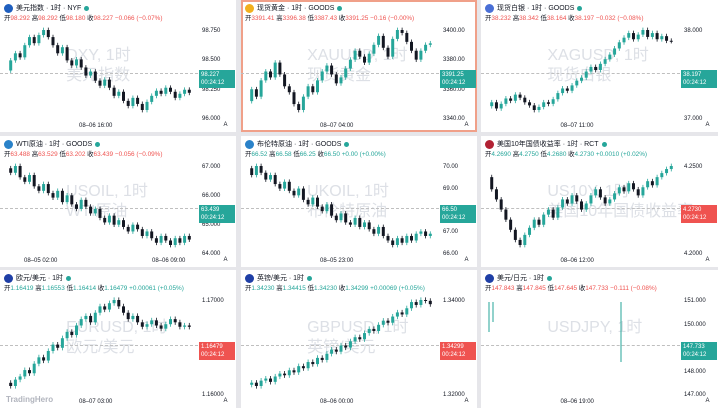 Image resolution: width=718 pixels, height=408 pixels. I want to click on panel-header: 现货白银 · 1时 · GOODS, so click(534, 8).